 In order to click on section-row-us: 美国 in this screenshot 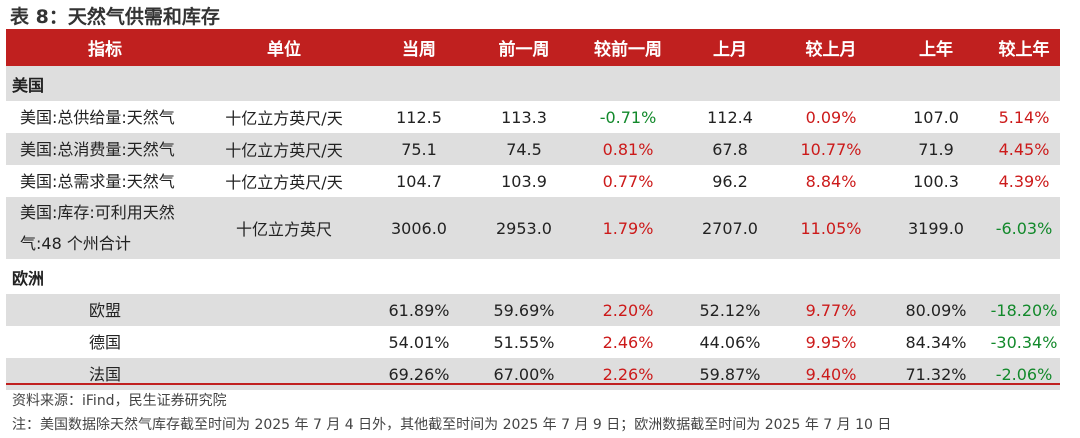, I will do `click(533, 83)`.